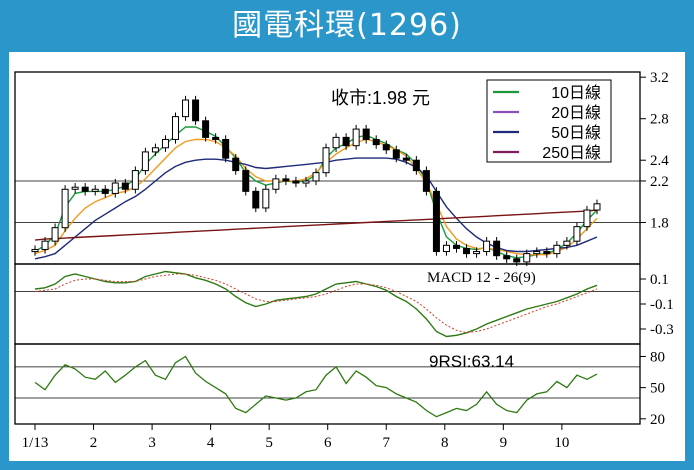 The width and height of the screenshot is (694, 470). I want to click on x-axis-ticks: 1/13 2 3 4 5 6 7 8 9 10, so click(295, 437).